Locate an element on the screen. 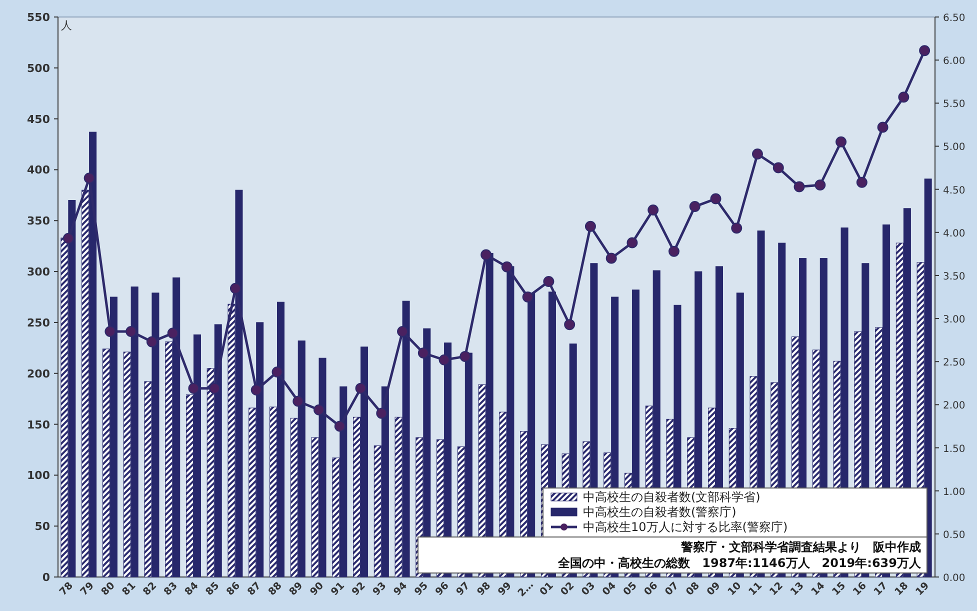 This screenshot has width=977, height=611. x-tick-label: 17 is located at coordinates (881, 589).